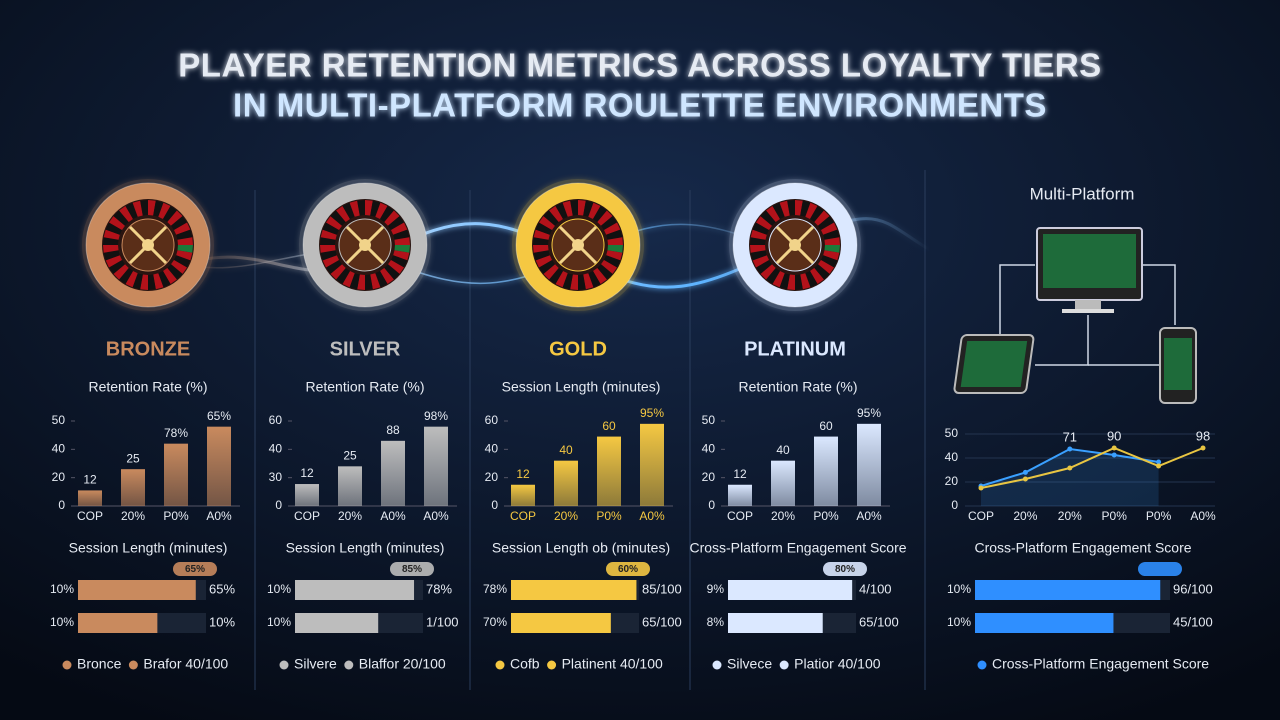 The width and height of the screenshot is (1280, 720). I want to click on bar-annotation: 98%, so click(436, 416).